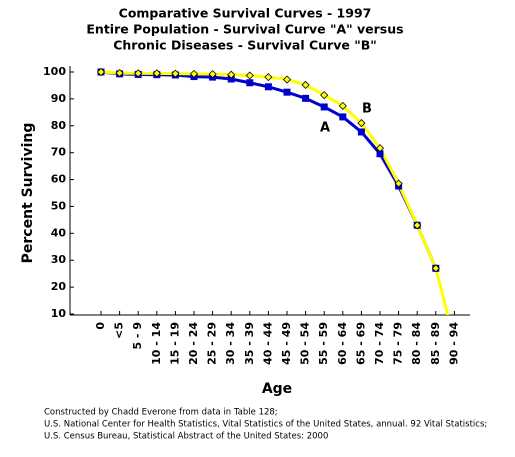  What do you see at coordinates (323, 343) in the screenshot?
I see `x-tick-label: 55 - 59` at bounding box center [323, 343].